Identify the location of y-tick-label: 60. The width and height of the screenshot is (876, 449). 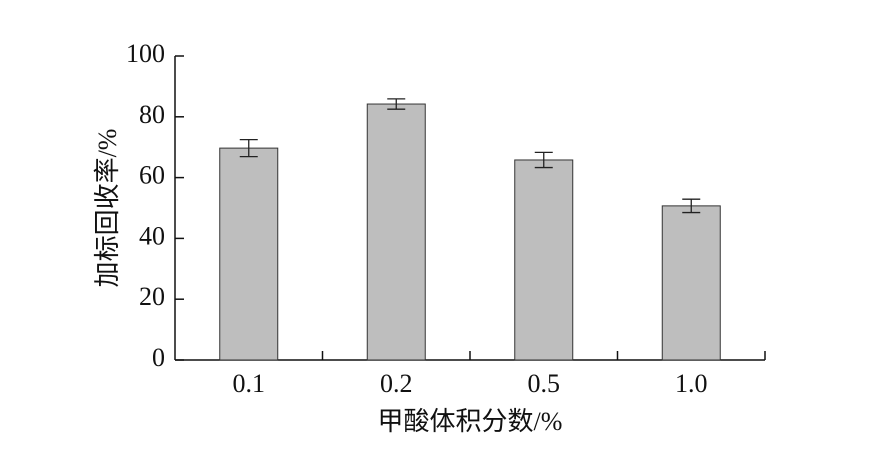
(152, 175).